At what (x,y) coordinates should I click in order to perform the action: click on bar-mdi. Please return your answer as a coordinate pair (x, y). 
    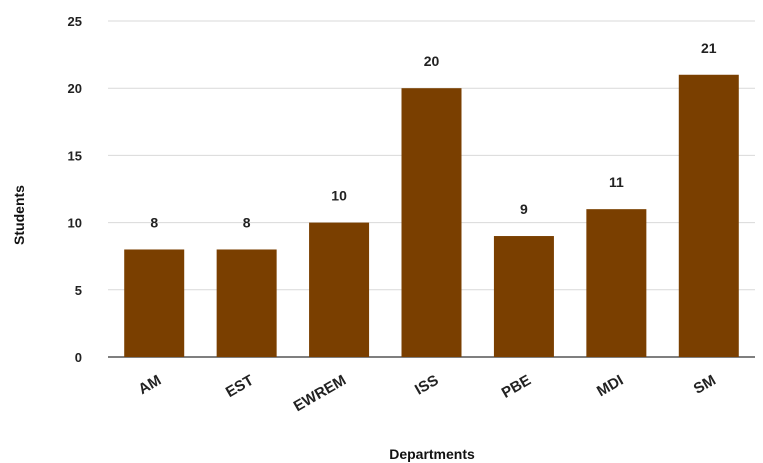
    Looking at the image, I should click on (616, 283).